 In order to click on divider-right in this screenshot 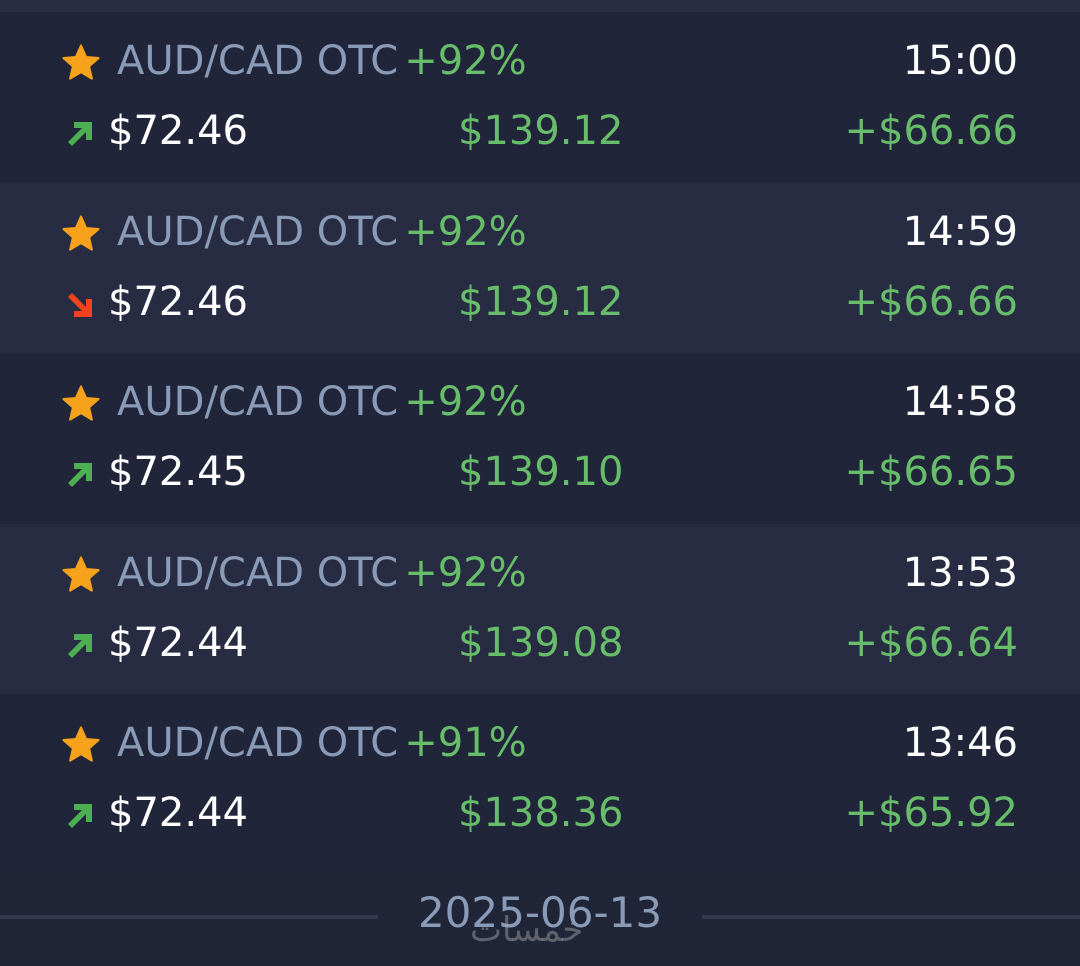, I will do `click(891, 917)`.